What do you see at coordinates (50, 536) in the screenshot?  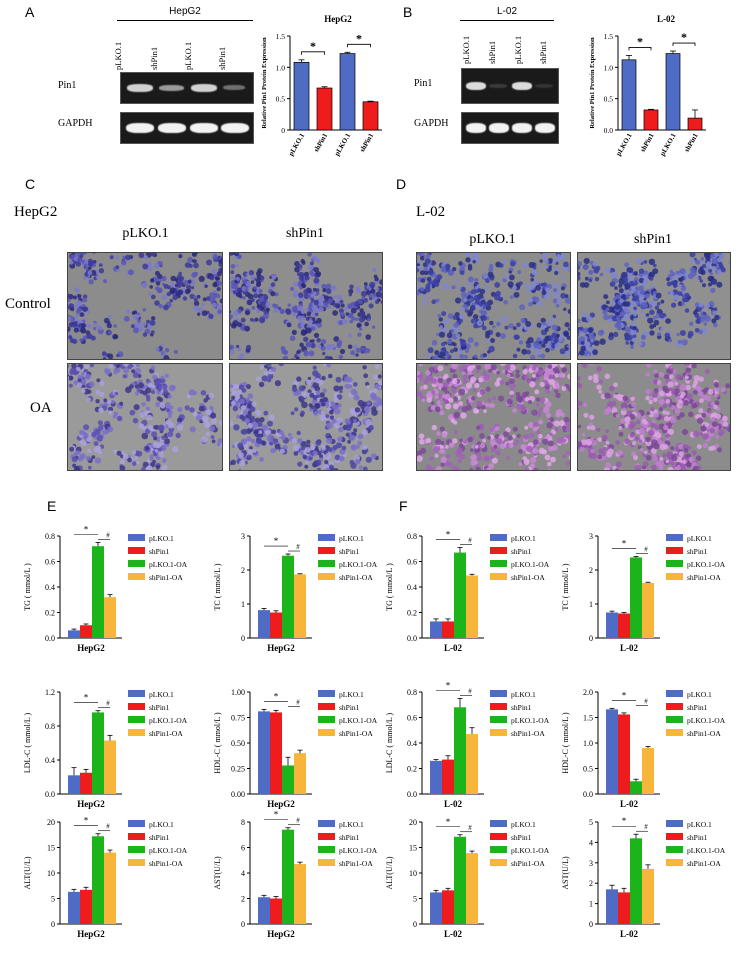 I see `y-tick-label: 0.8` at bounding box center [50, 536].